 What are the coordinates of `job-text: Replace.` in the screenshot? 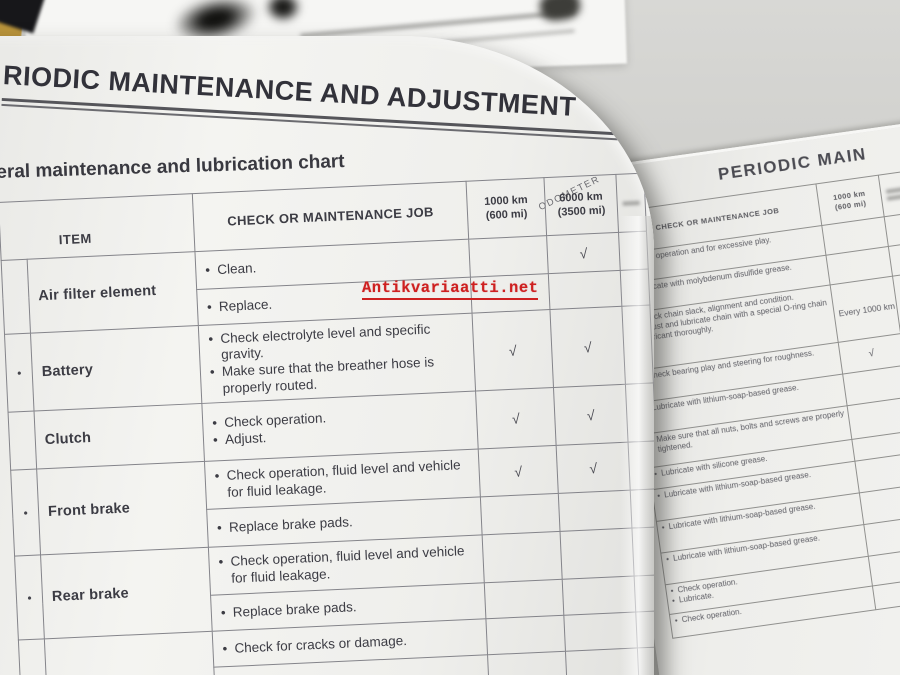 It's located at (354, 671).